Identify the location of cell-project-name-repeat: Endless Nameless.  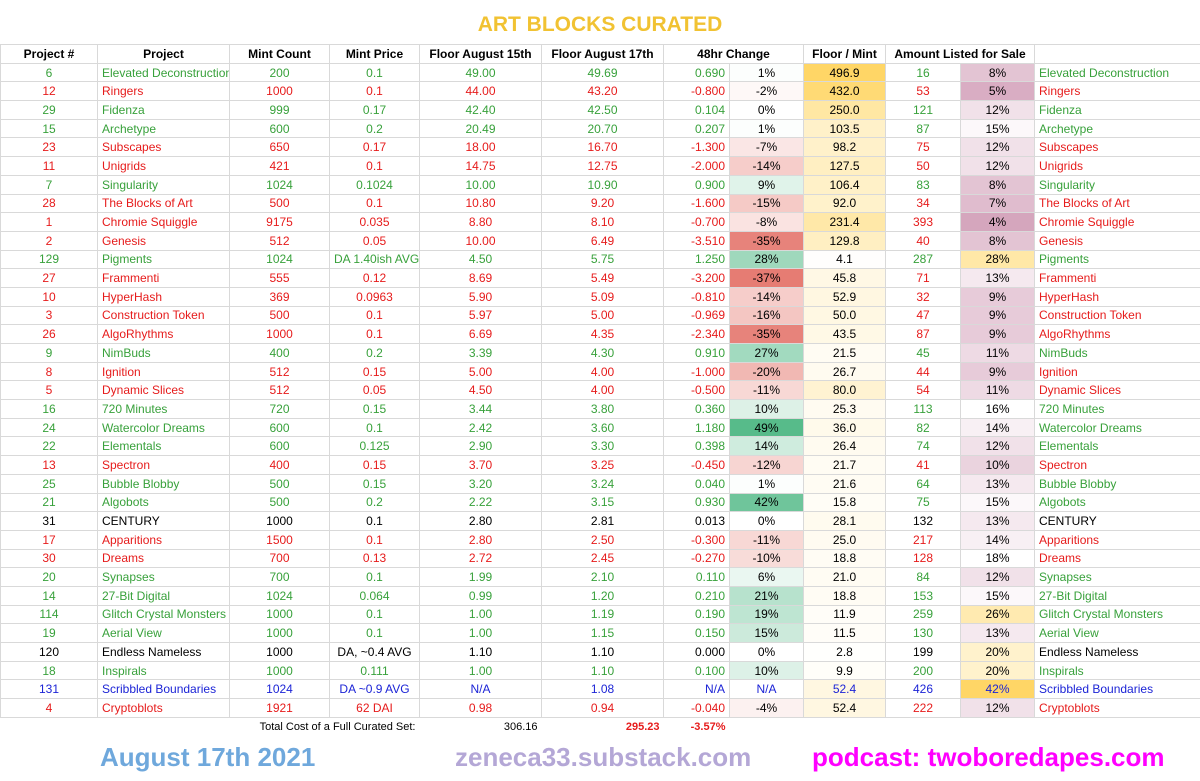
(1117, 652).